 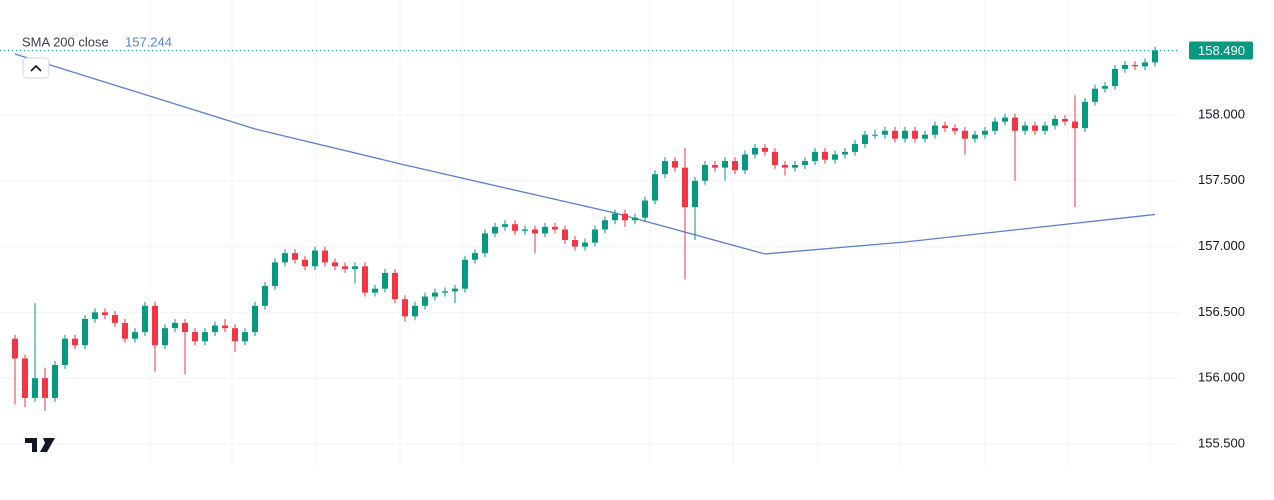 What do you see at coordinates (1221, 377) in the screenshot?
I see `y-tick-label: 156.000` at bounding box center [1221, 377].